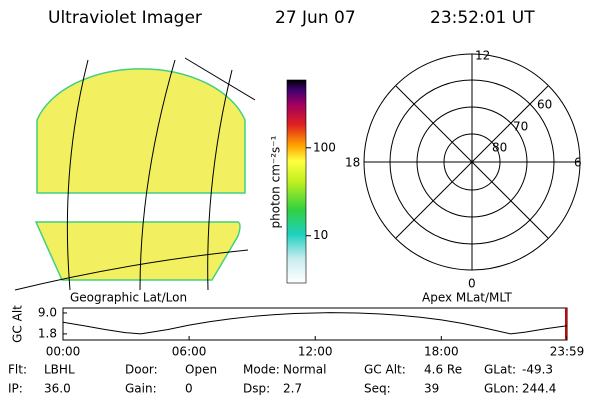  Describe the element at coordinates (47, 312) in the screenshot. I see `y-tick-label: 9.0` at that location.